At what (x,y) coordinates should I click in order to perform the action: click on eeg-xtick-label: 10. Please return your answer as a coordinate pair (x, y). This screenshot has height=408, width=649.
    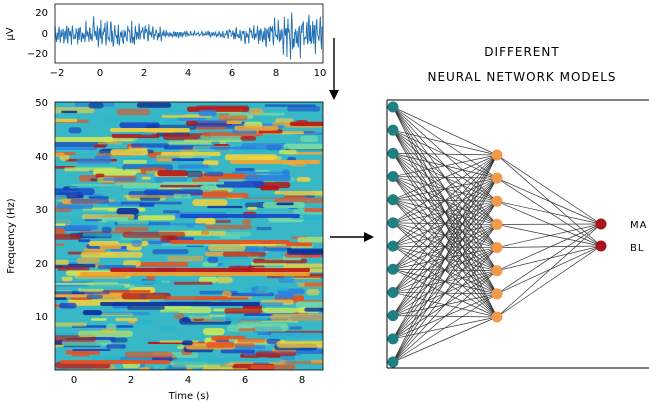
    Looking at the image, I should click on (320, 73).